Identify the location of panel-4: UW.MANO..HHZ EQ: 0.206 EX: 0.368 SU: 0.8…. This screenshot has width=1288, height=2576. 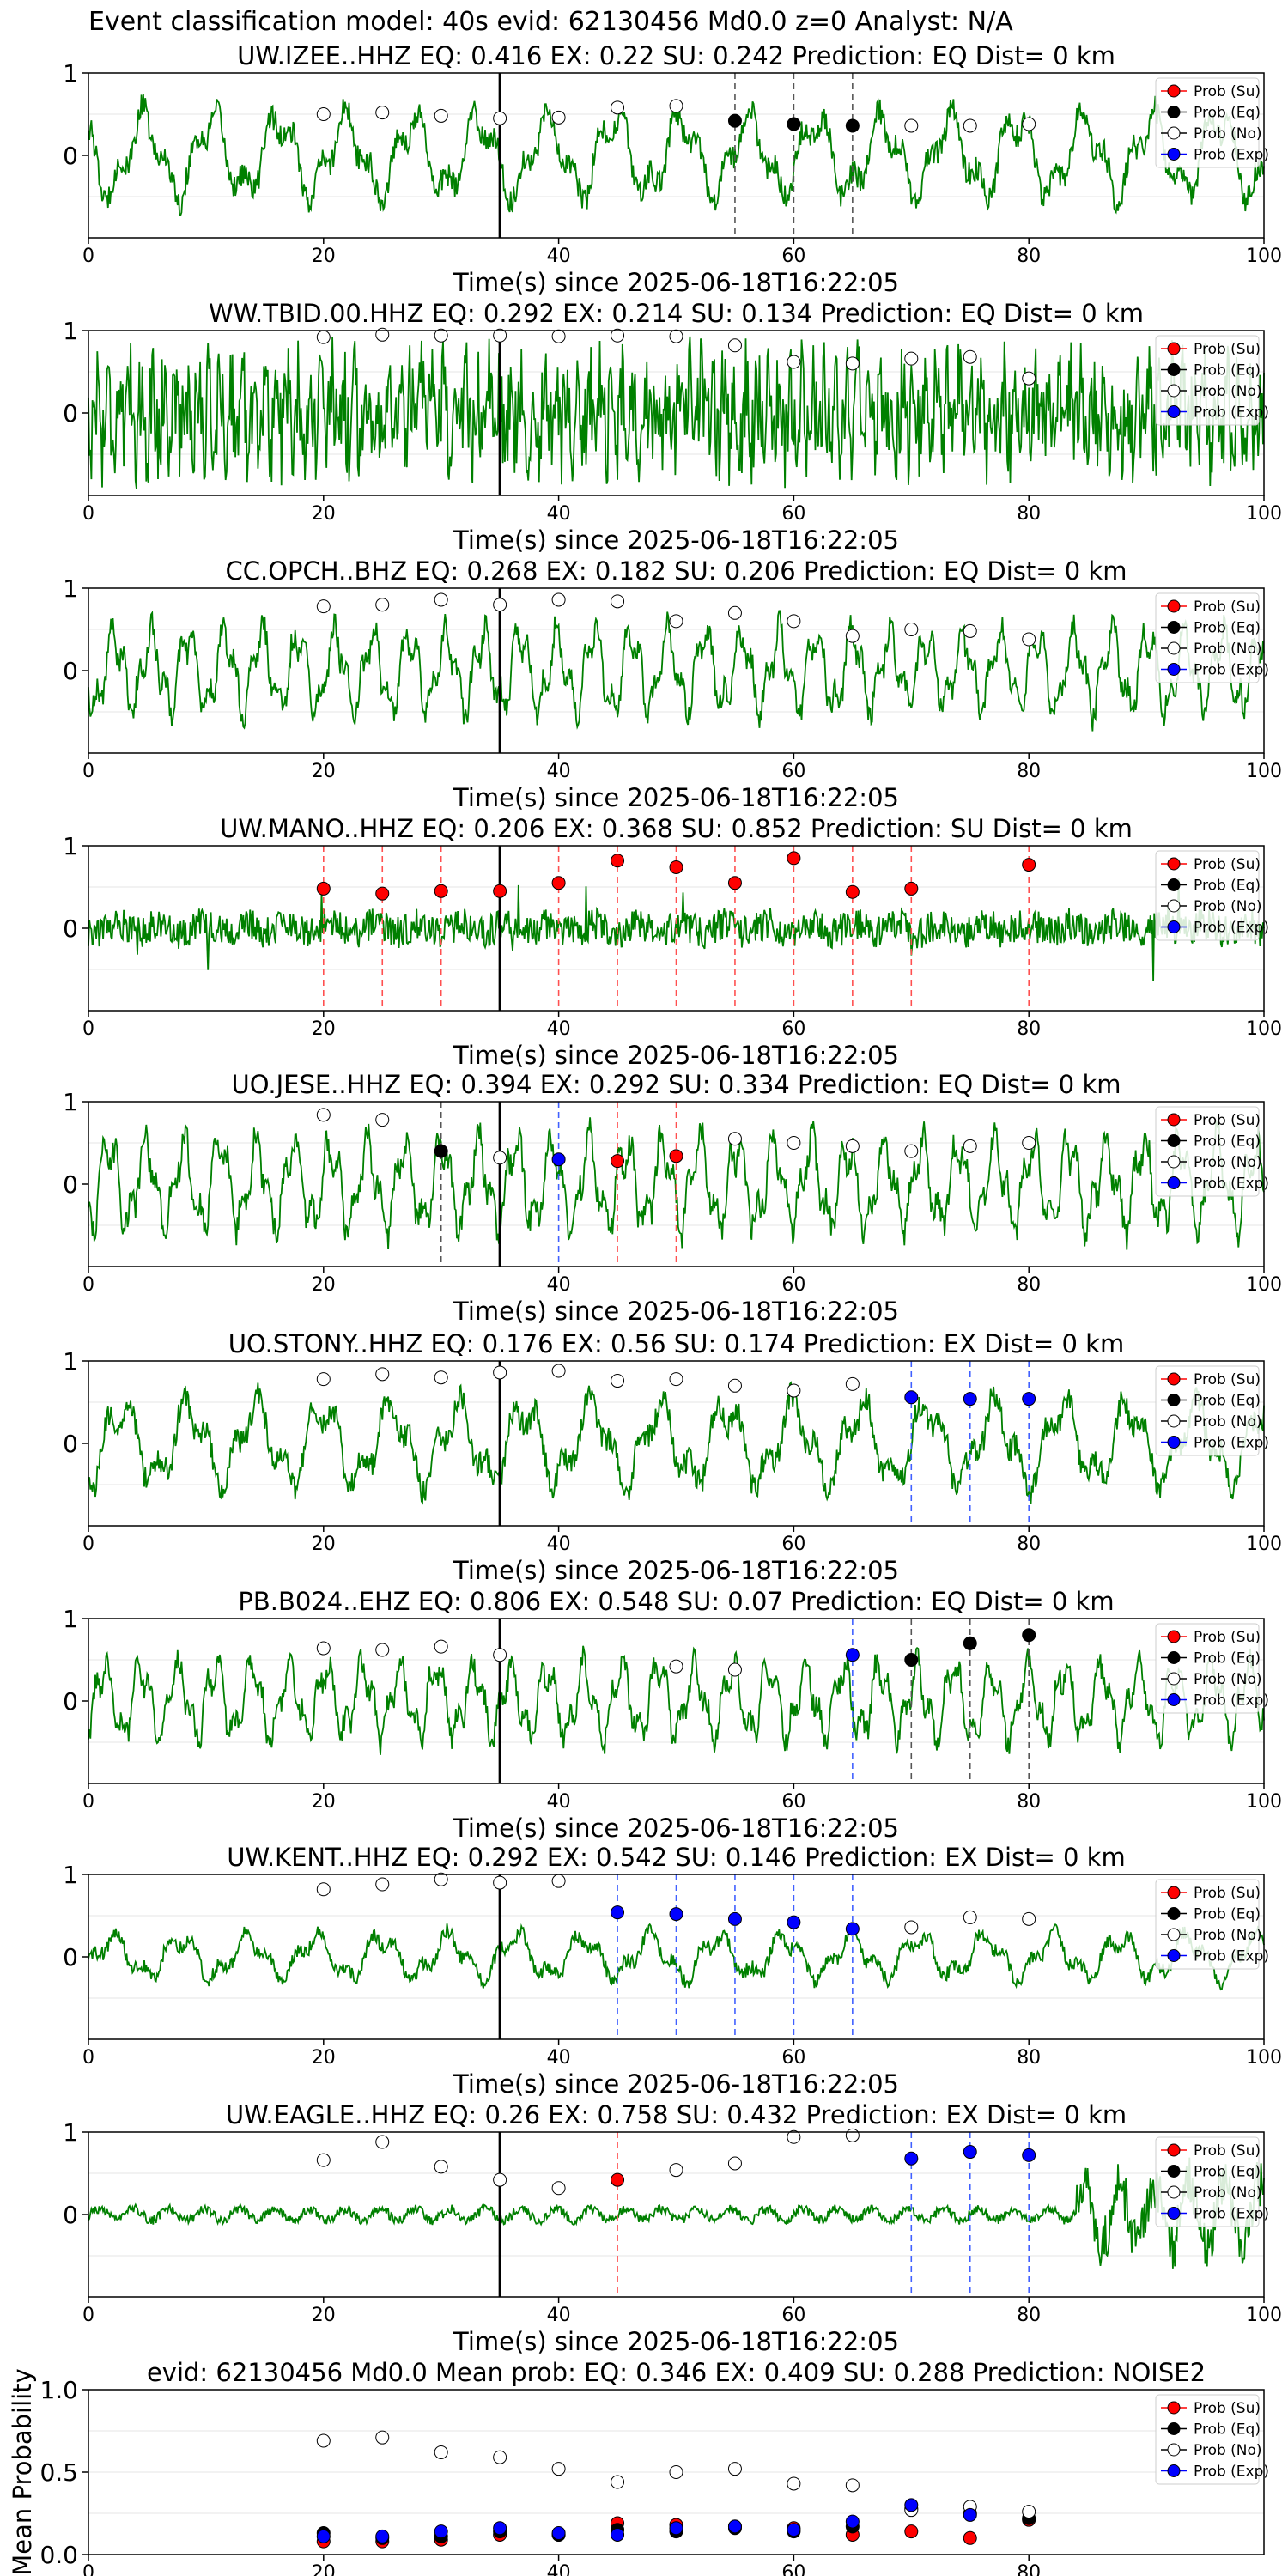
(673, 942).